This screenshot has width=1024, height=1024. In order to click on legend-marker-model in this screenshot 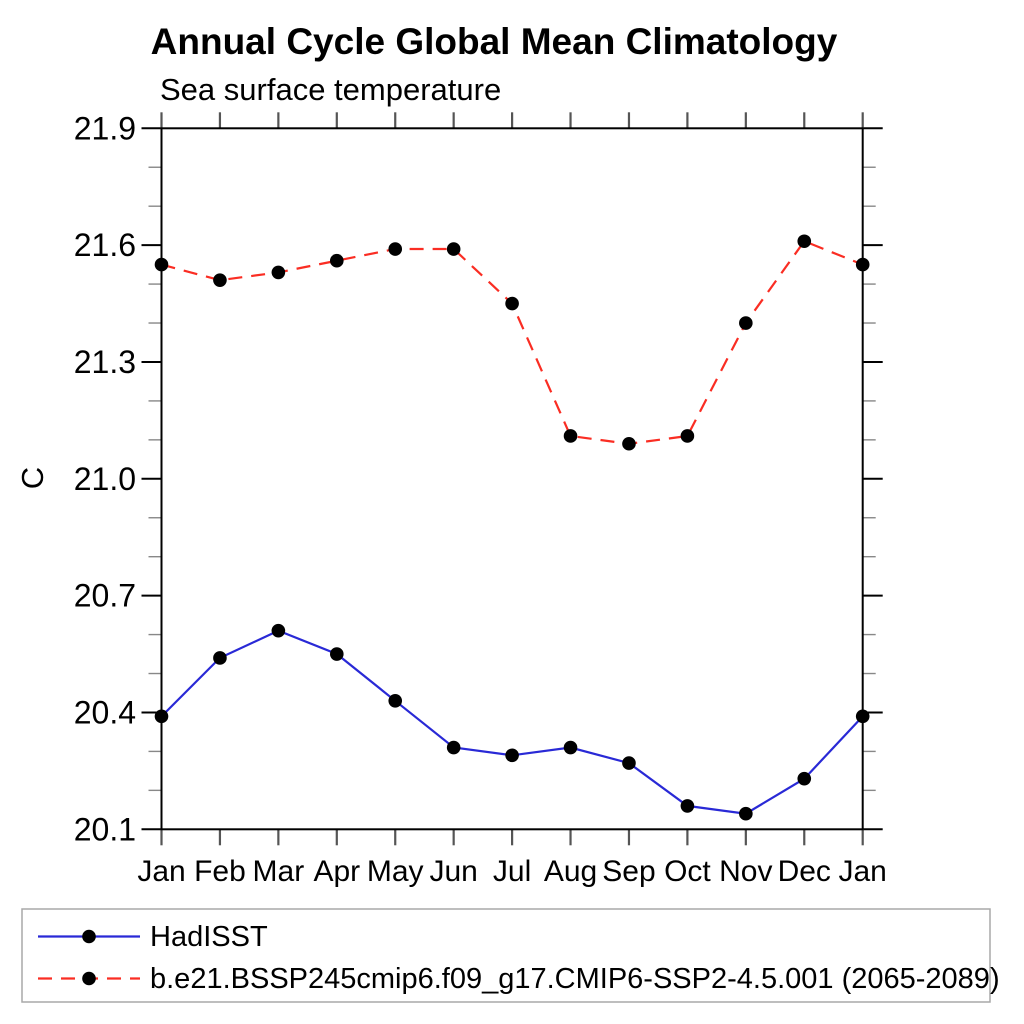, I will do `click(89, 978)`.